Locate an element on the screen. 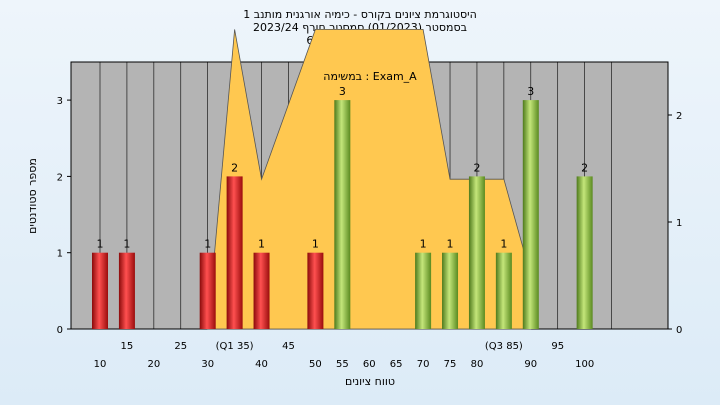 This screenshot has height=405, width=720. y2-tick-label: 1 is located at coordinates (679, 223).